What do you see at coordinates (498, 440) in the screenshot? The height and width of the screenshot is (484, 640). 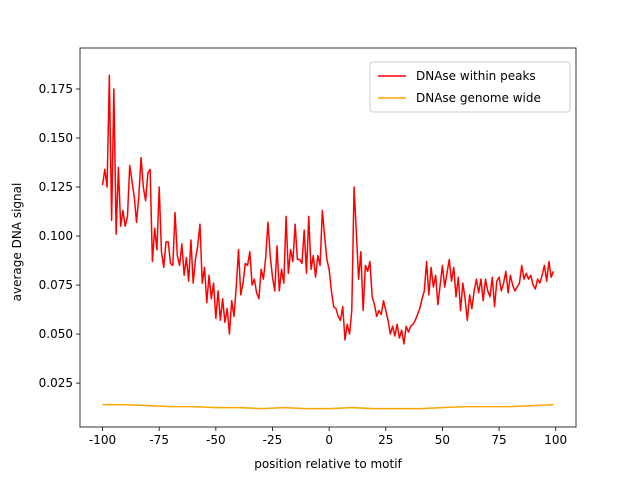 I see `x-tick-label: 75` at bounding box center [498, 440].